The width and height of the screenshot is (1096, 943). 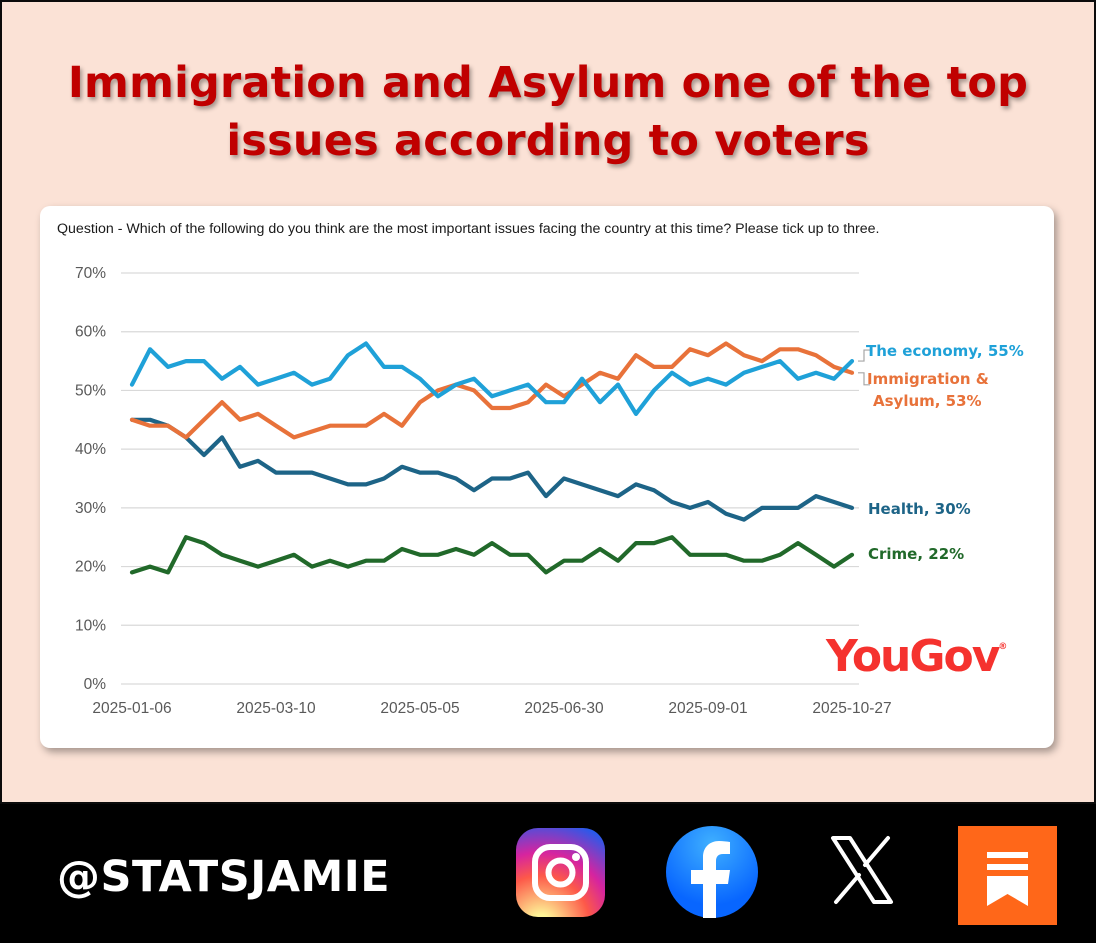 What do you see at coordinates (90, 567) in the screenshot?
I see `y-tick-label: 20%` at bounding box center [90, 567].